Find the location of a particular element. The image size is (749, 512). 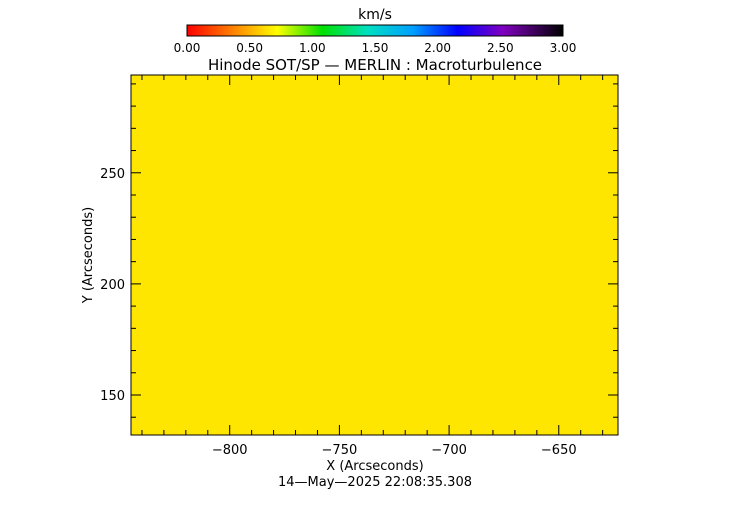

colorbar-tick-label: 2.00 is located at coordinates (437, 48).